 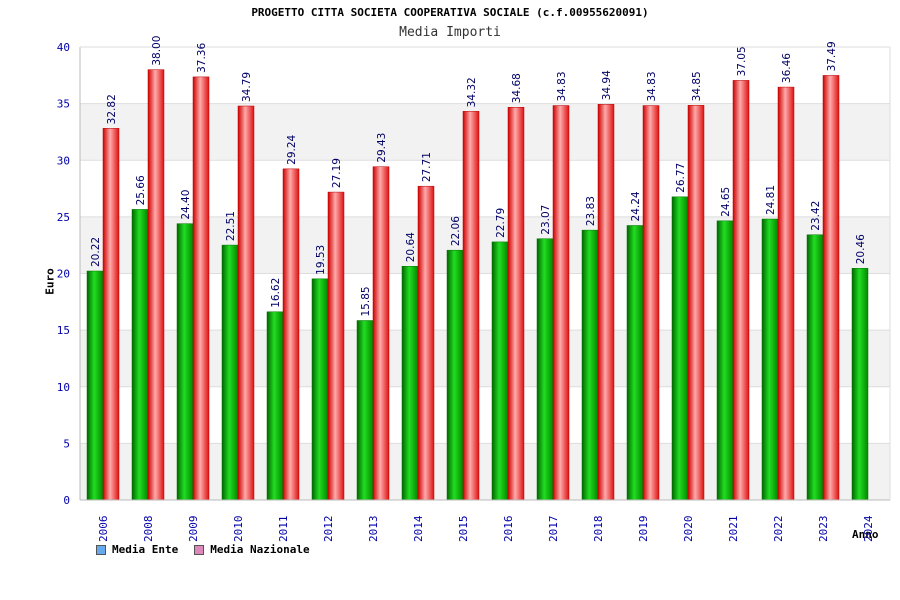 I want to click on bar-value-label: 37.36, so click(x=202, y=58).